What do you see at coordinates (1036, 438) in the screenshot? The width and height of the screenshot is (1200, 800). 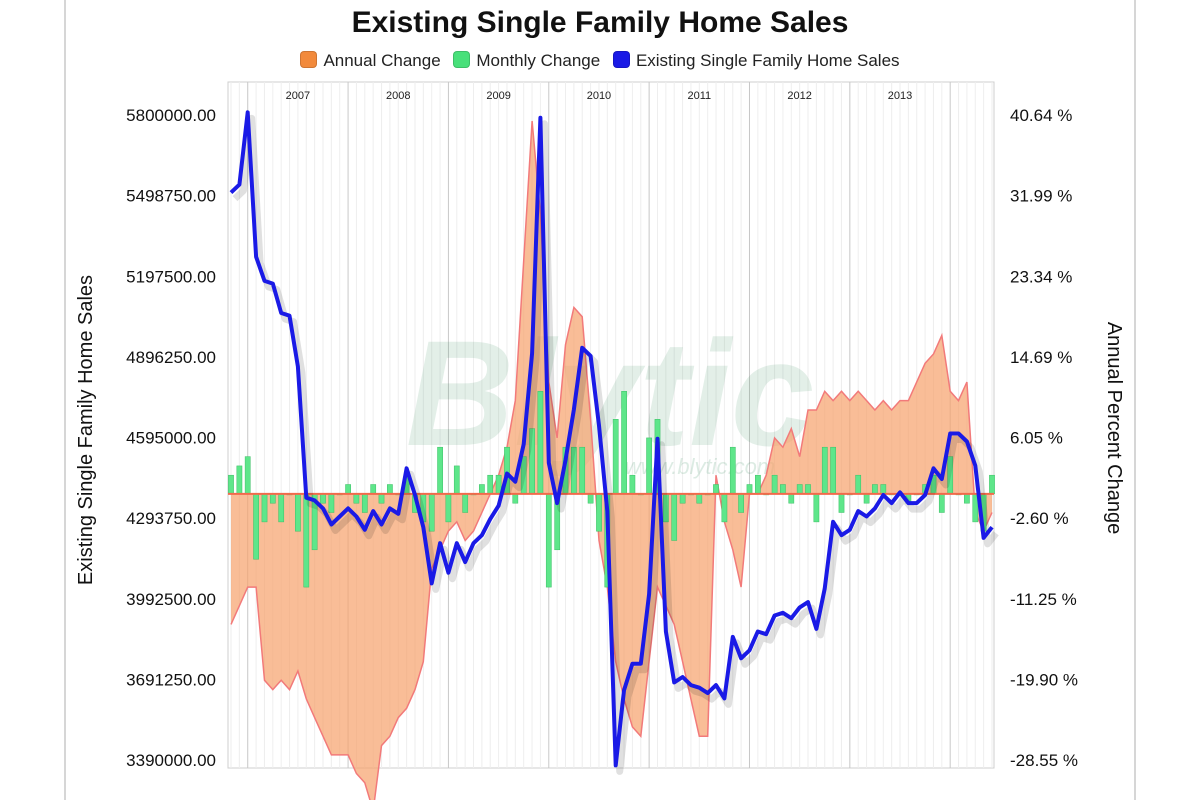 I see `y-right-tick-label: 6.05 %` at bounding box center [1036, 438].